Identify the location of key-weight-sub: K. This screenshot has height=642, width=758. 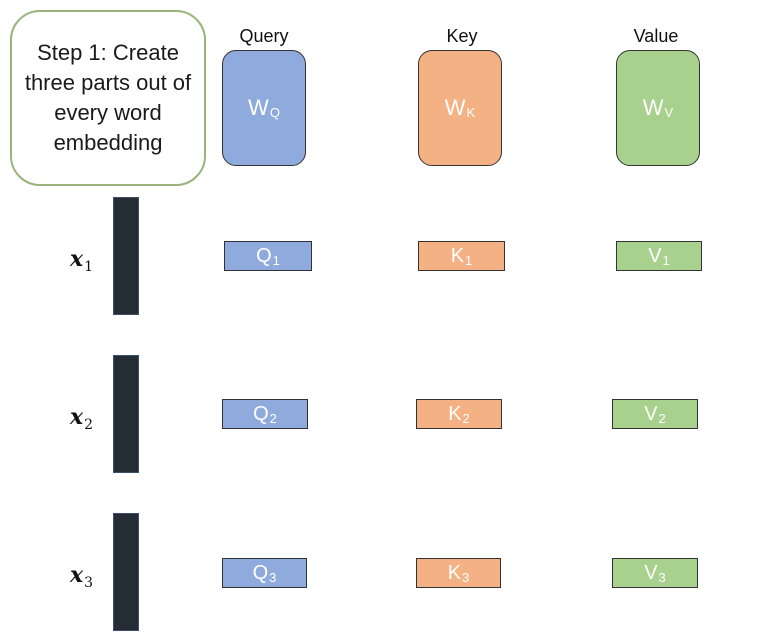
(471, 112).